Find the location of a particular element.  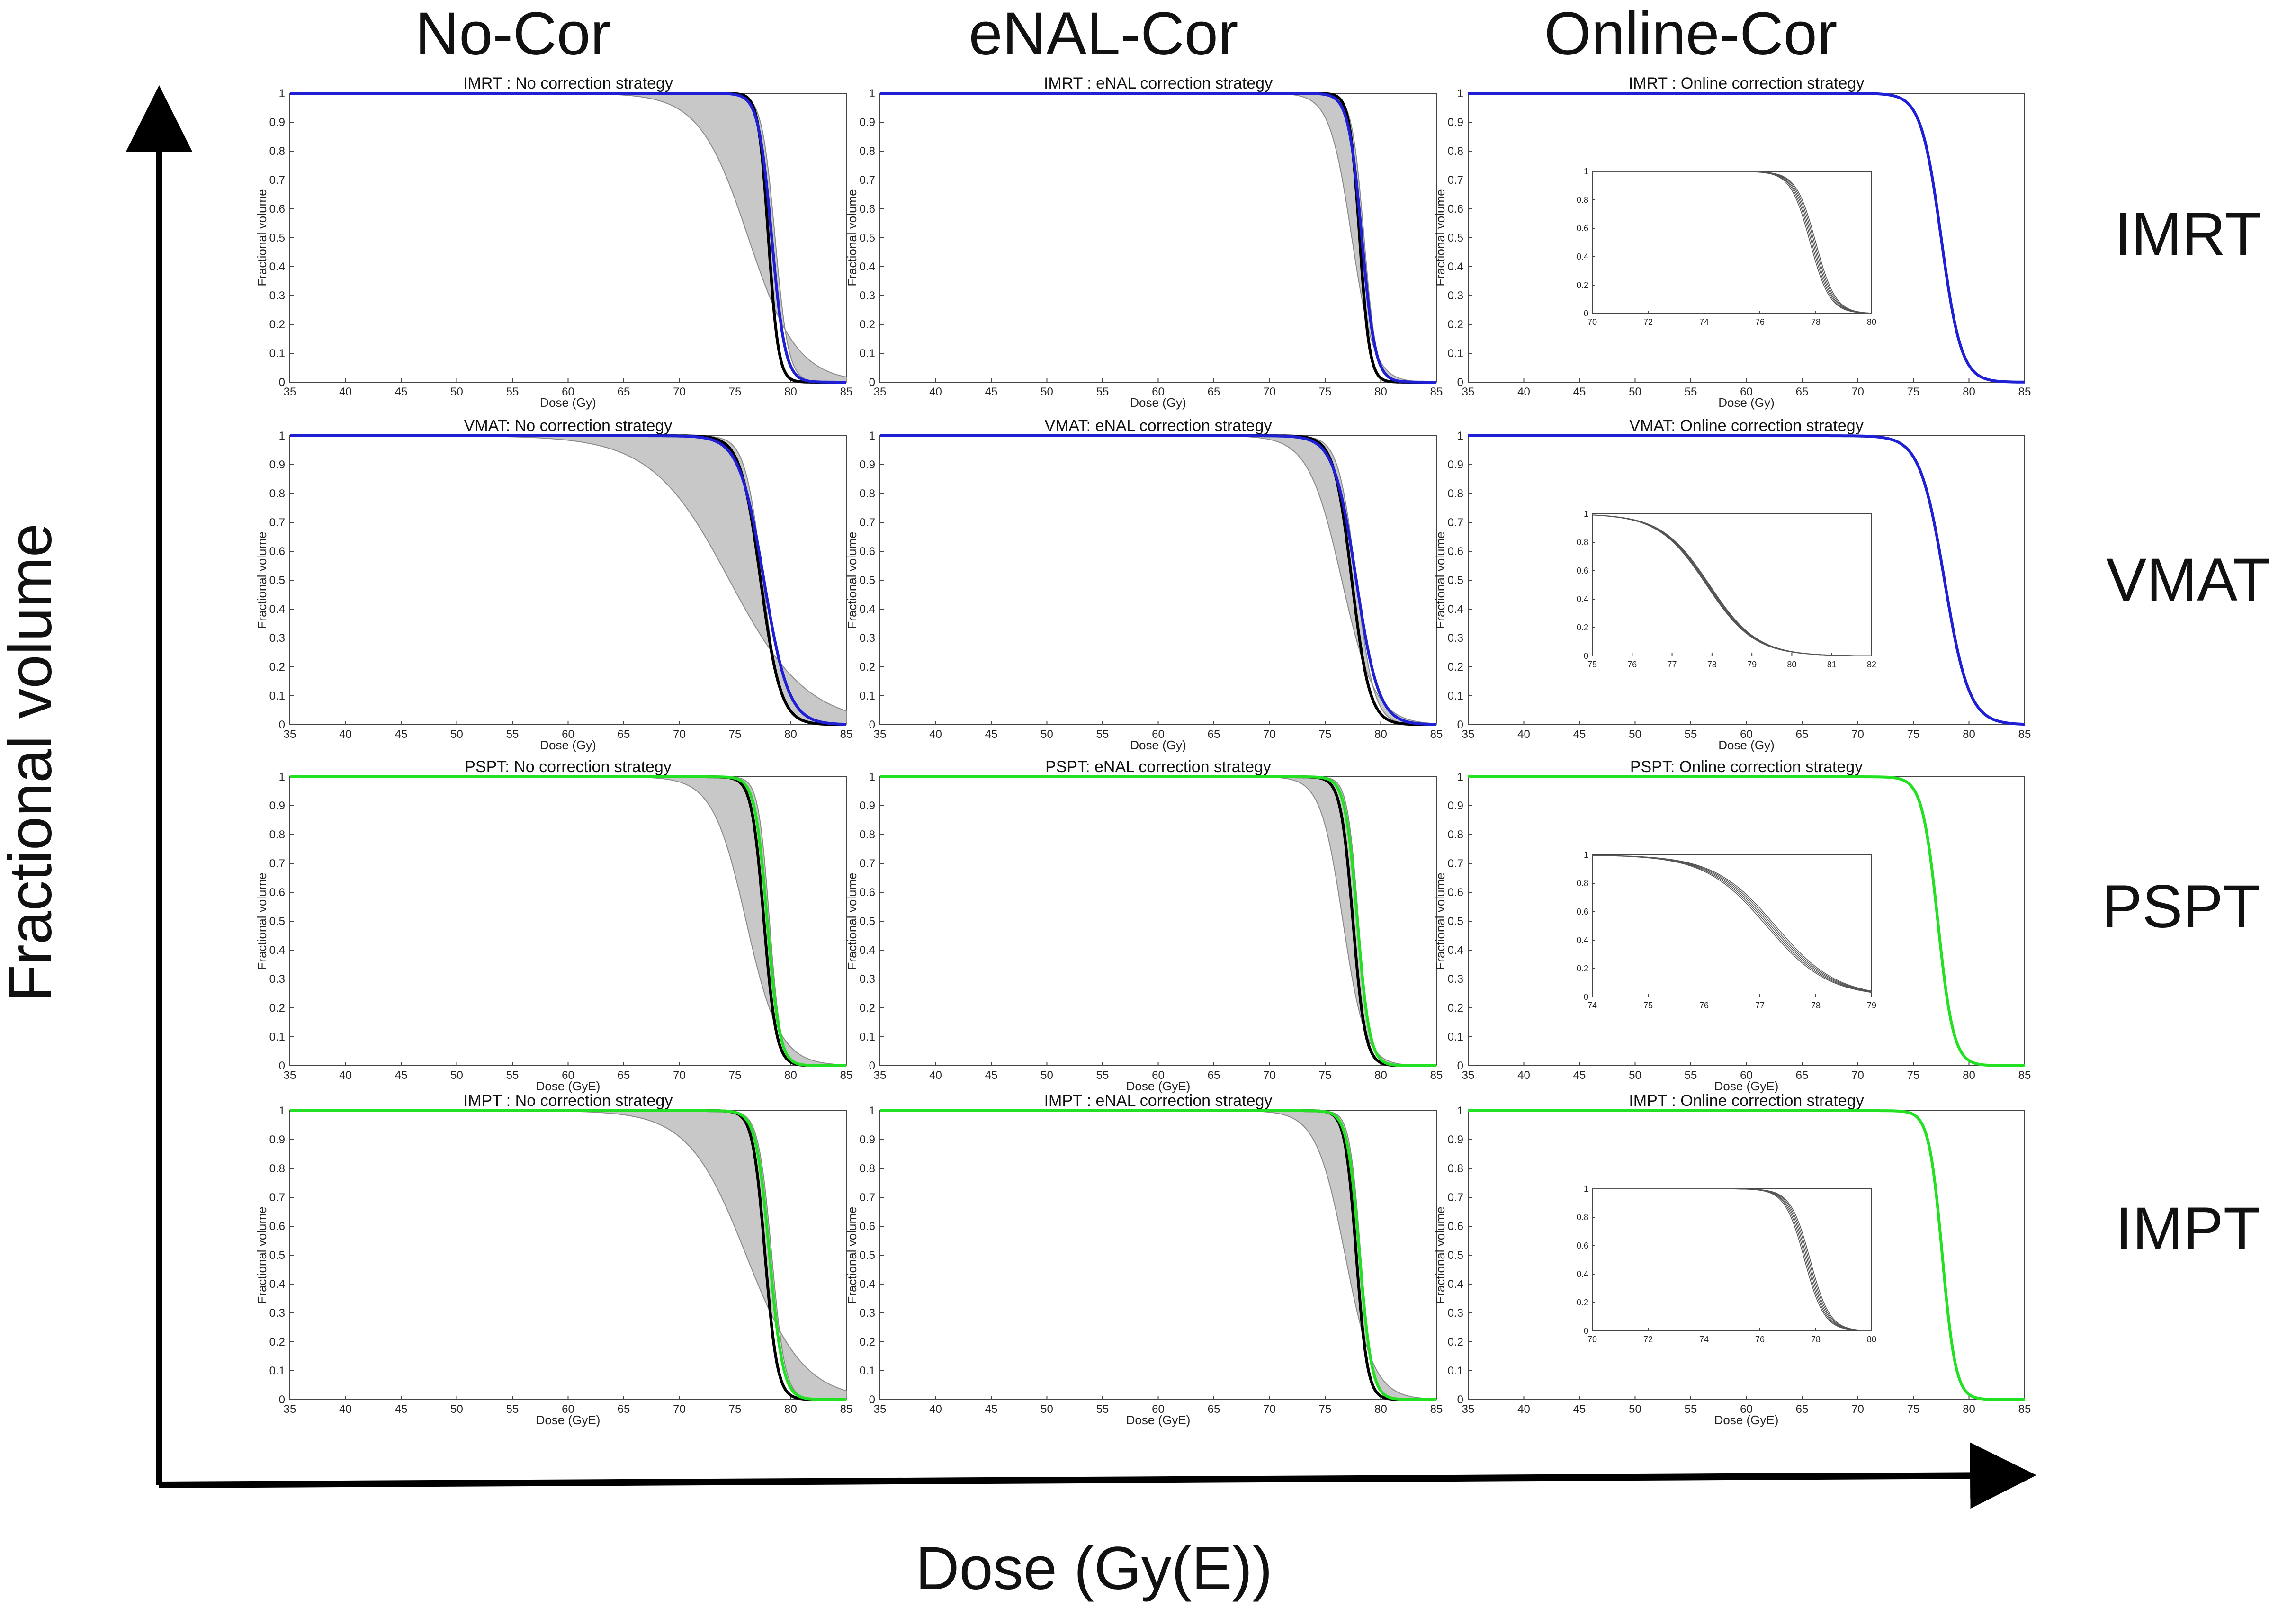

x-tick-label: 75 is located at coordinates (735, 392).